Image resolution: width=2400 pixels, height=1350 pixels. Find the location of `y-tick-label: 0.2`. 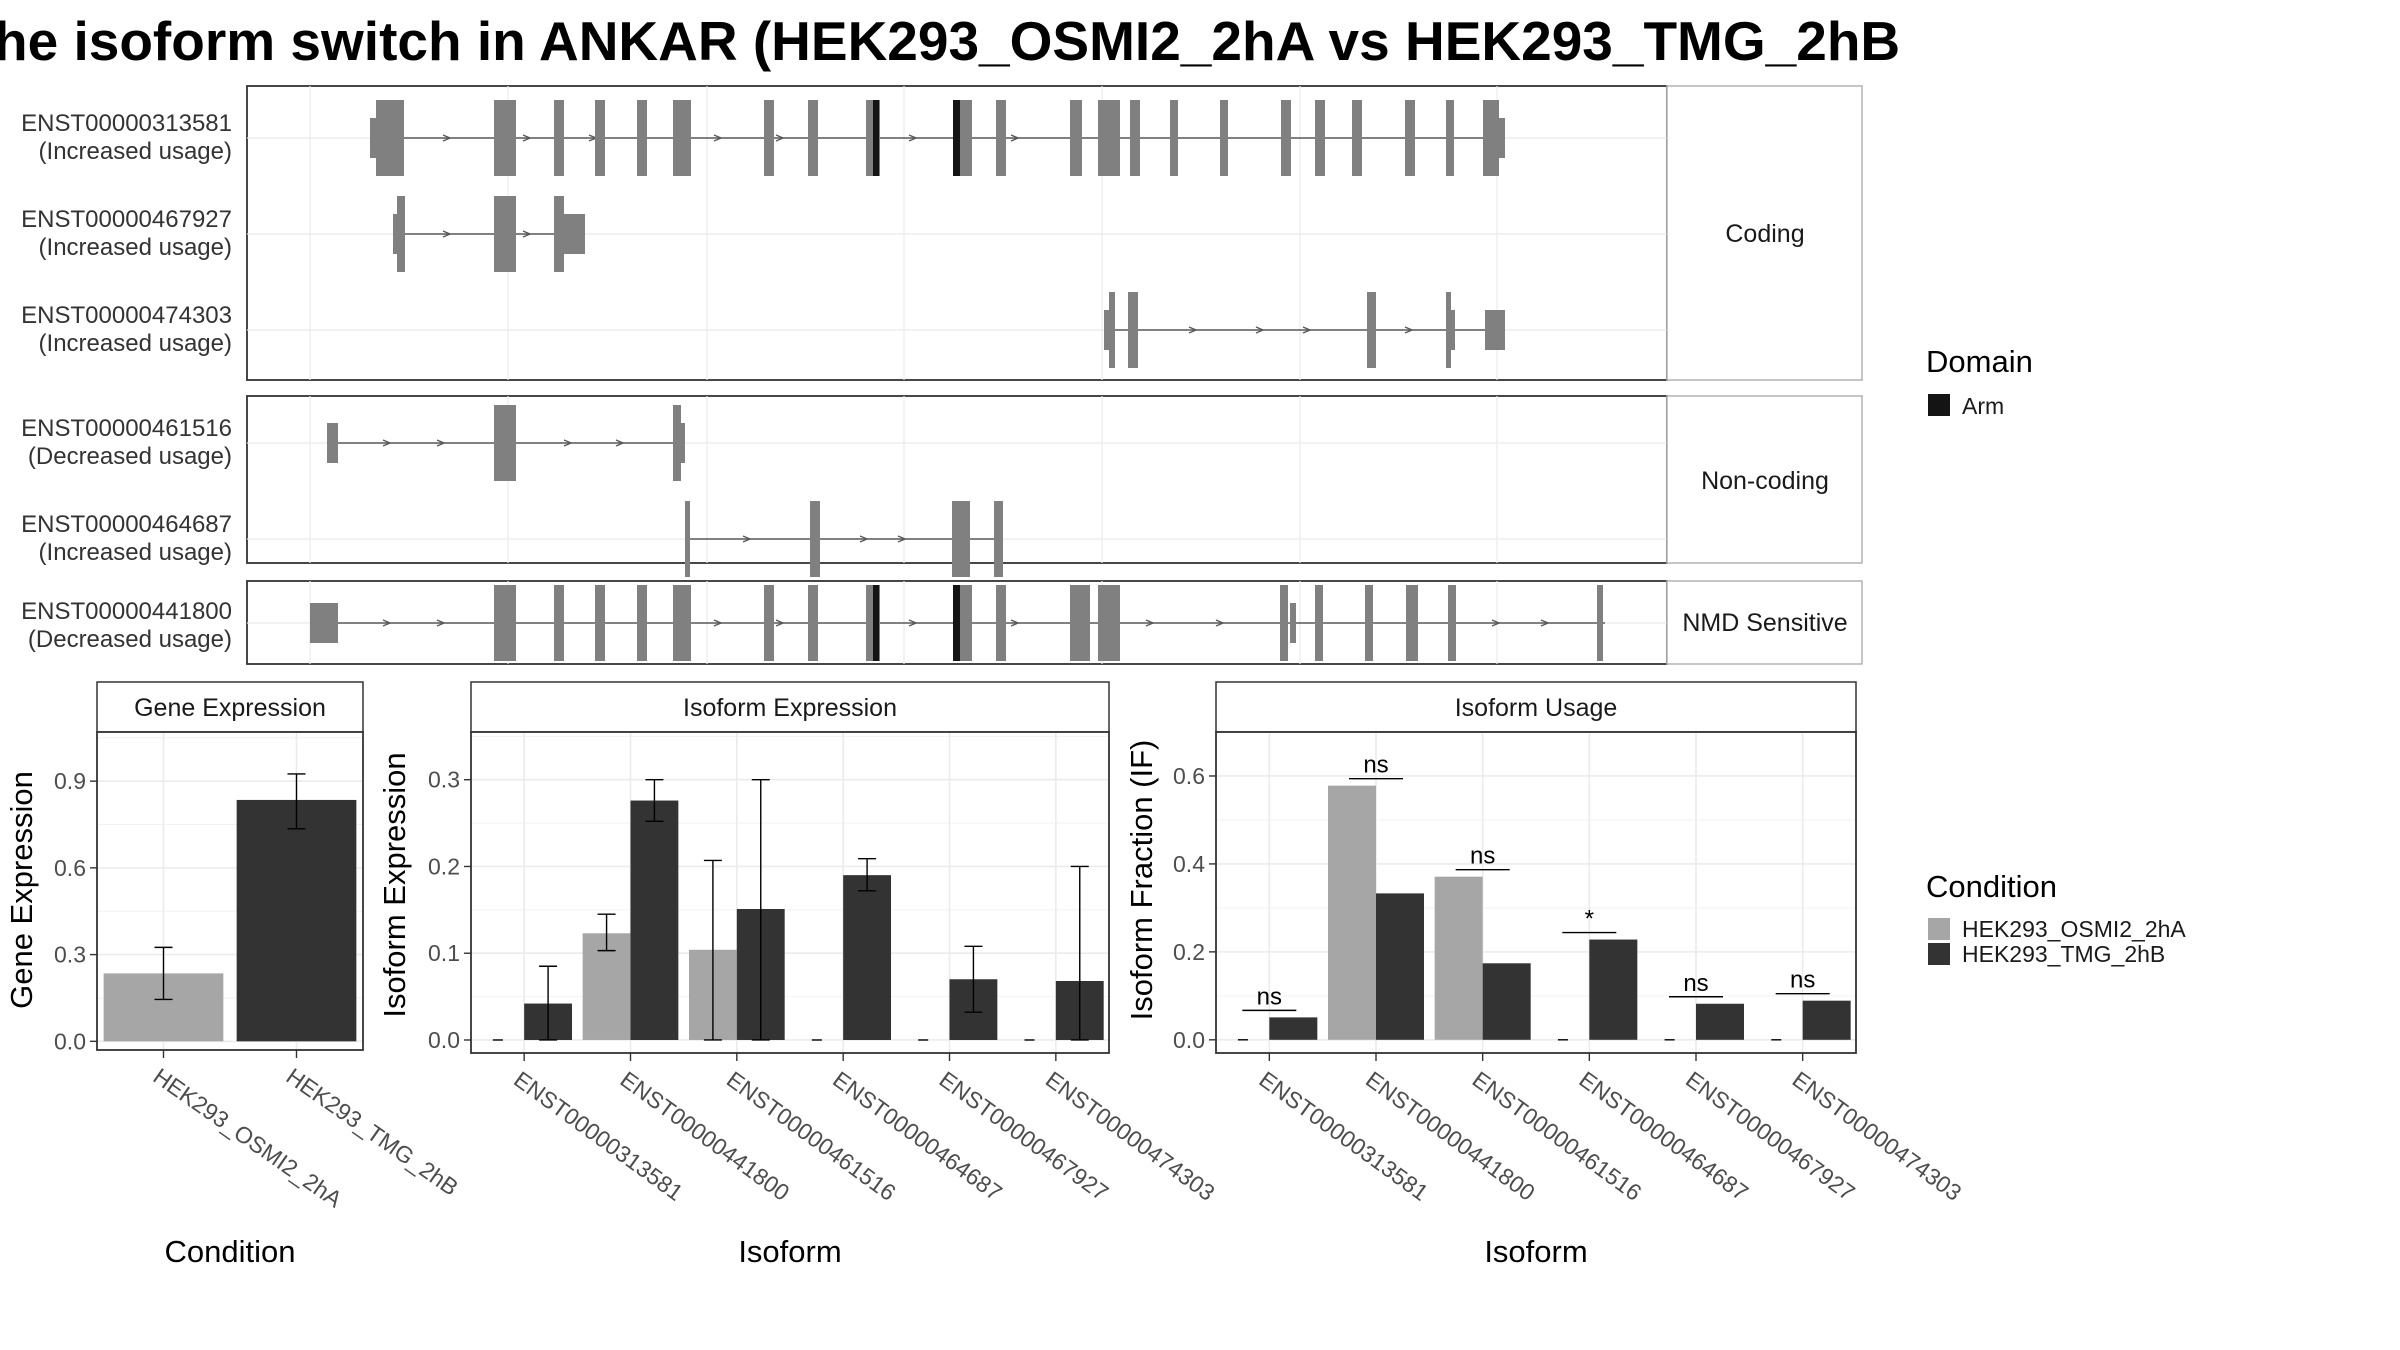

y-tick-label: 0.2 is located at coordinates (444, 866).